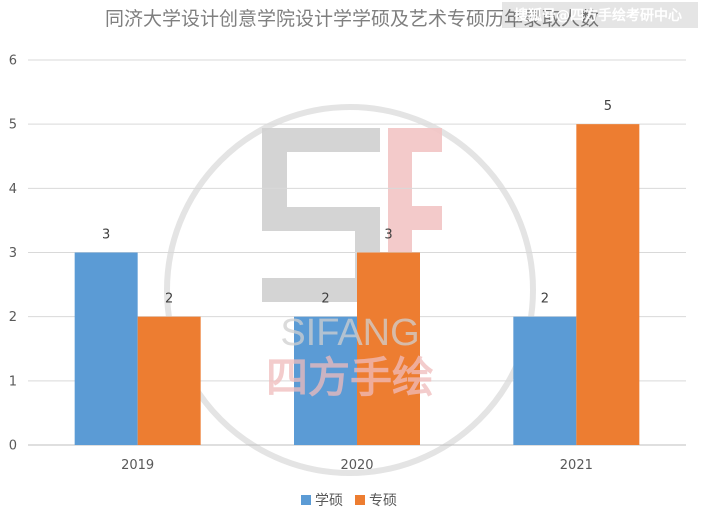 The height and width of the screenshot is (526, 703). What do you see at coordinates (13, 125) in the screenshot?
I see `y-tick-label: 5` at bounding box center [13, 125].